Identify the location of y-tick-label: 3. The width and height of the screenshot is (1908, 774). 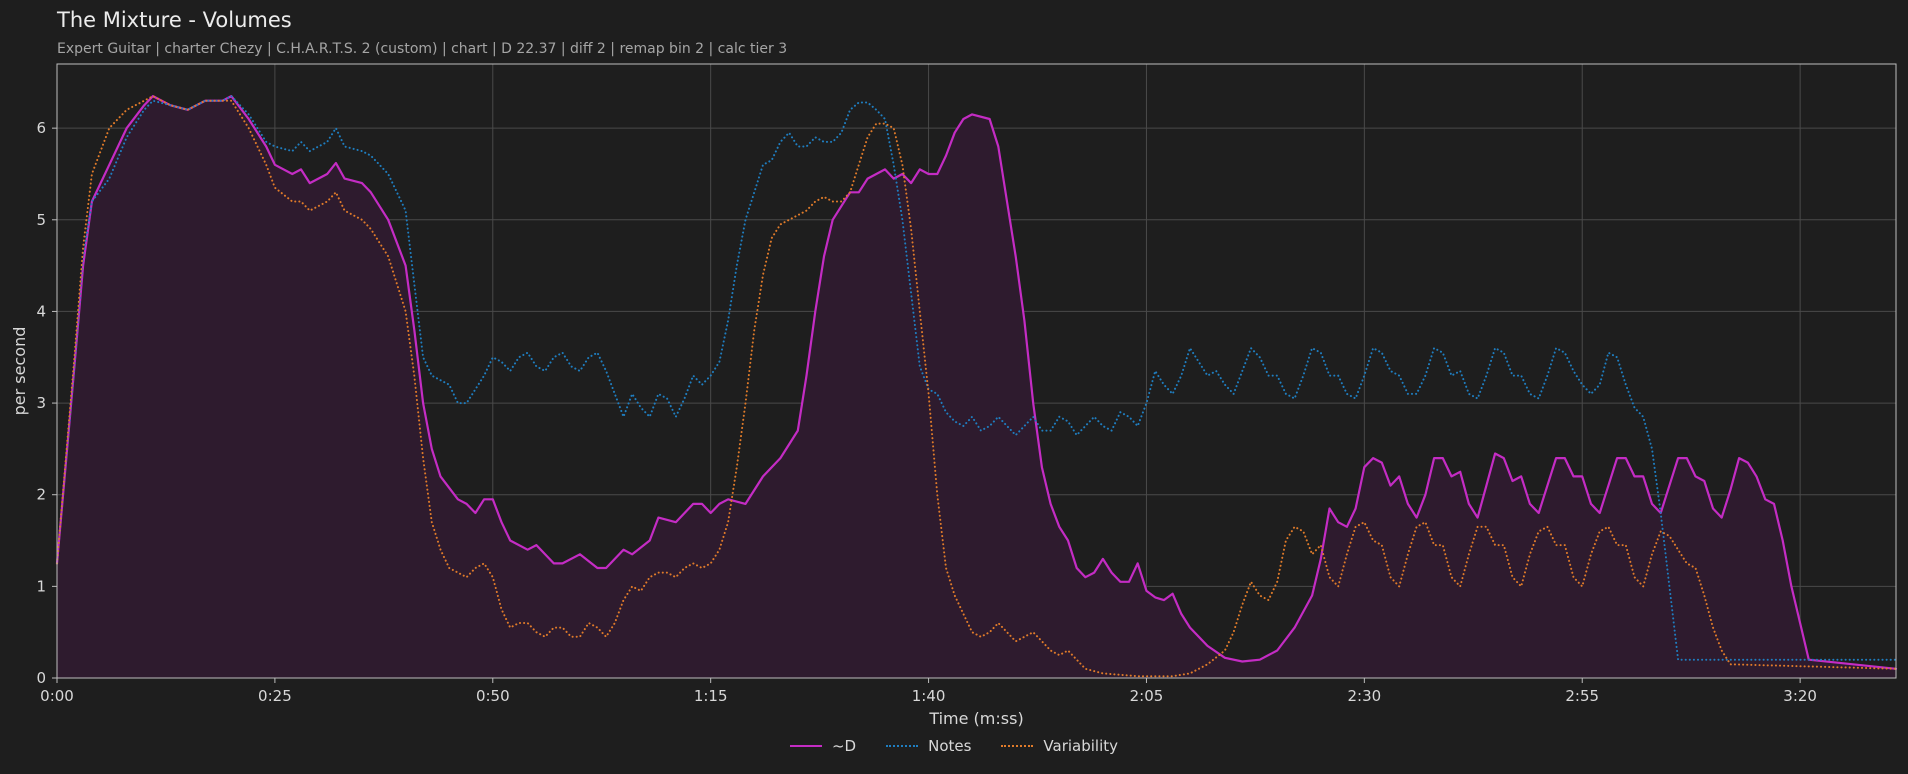
(41, 403).